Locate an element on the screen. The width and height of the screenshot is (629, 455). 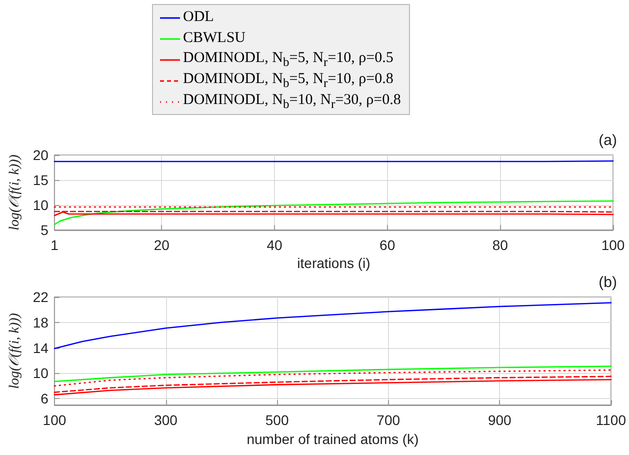
x-tick-label: 500 is located at coordinates (277, 420).